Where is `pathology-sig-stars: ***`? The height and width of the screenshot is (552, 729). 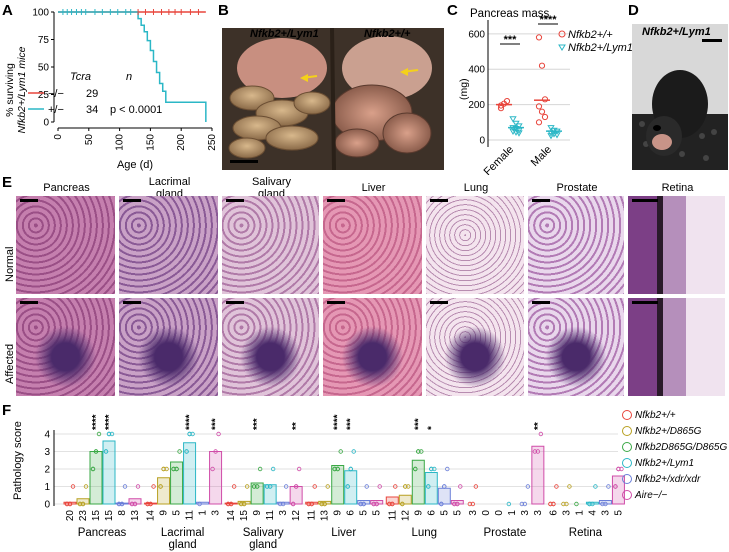
pathology-sig-stars: *** is located at coordinates (351, 424).